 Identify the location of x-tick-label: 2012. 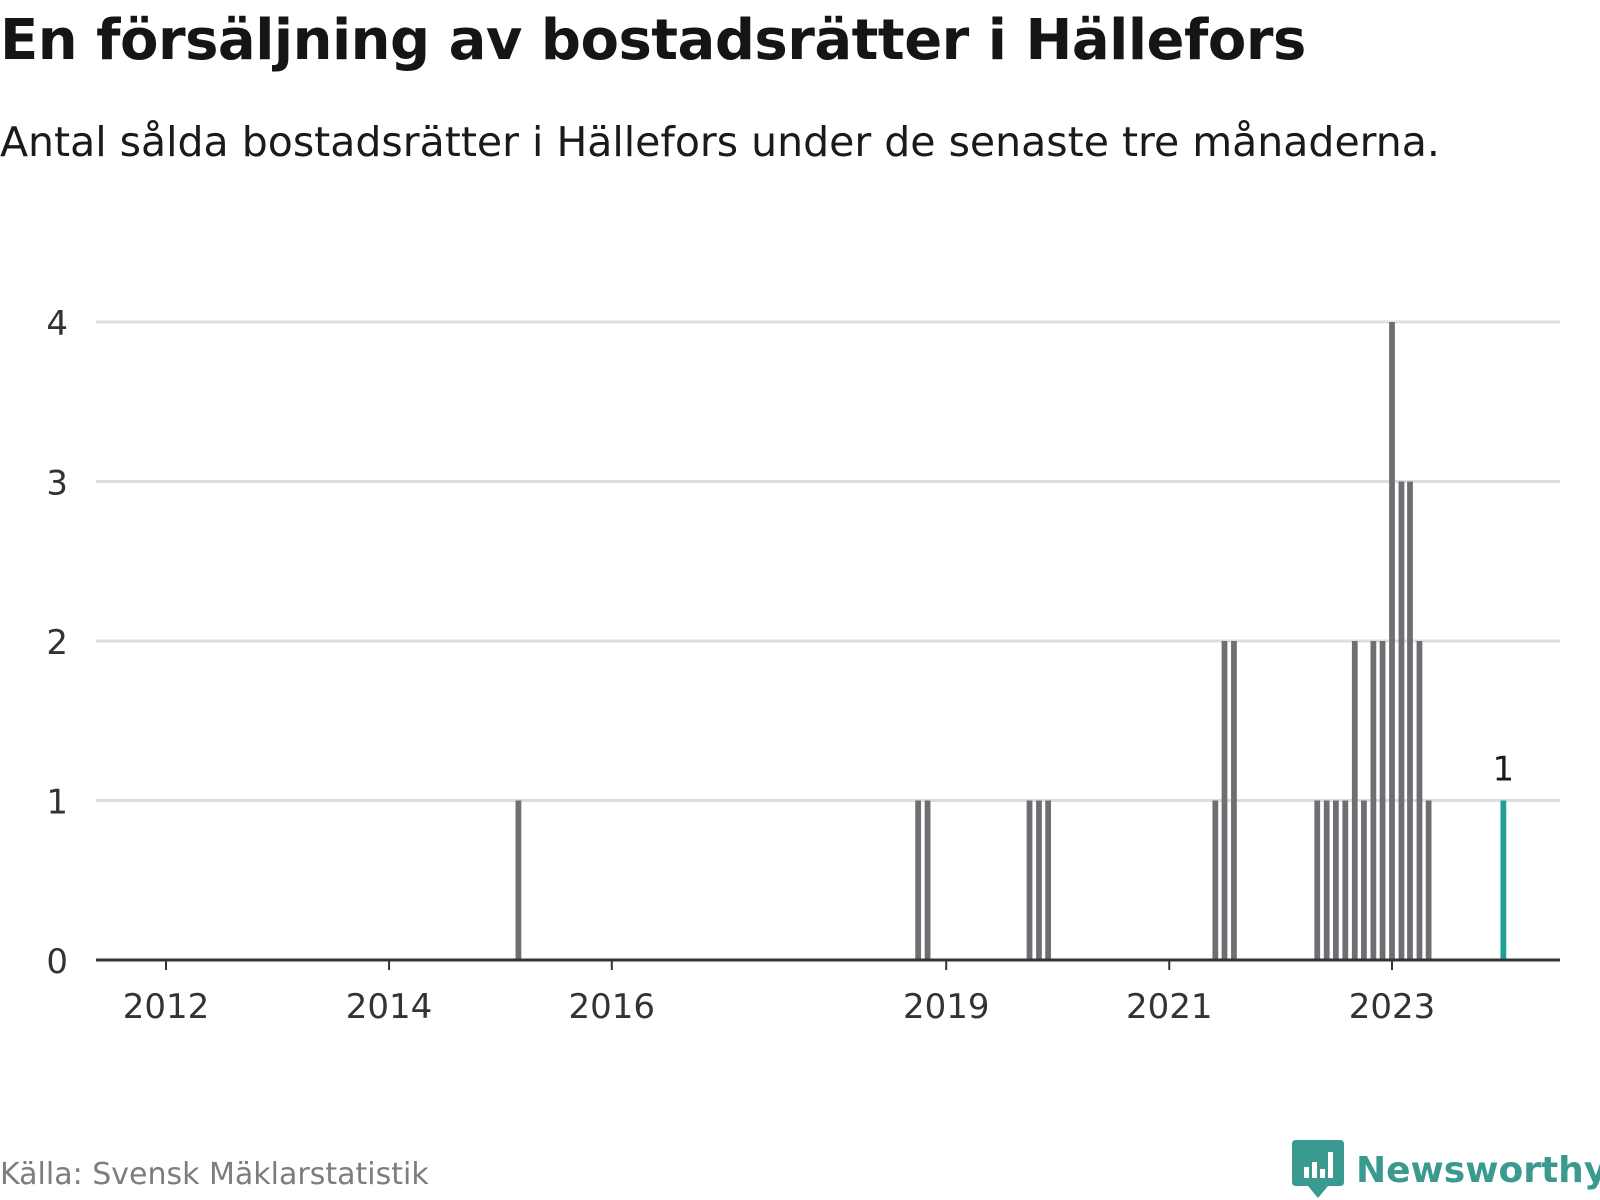
(166, 1007).